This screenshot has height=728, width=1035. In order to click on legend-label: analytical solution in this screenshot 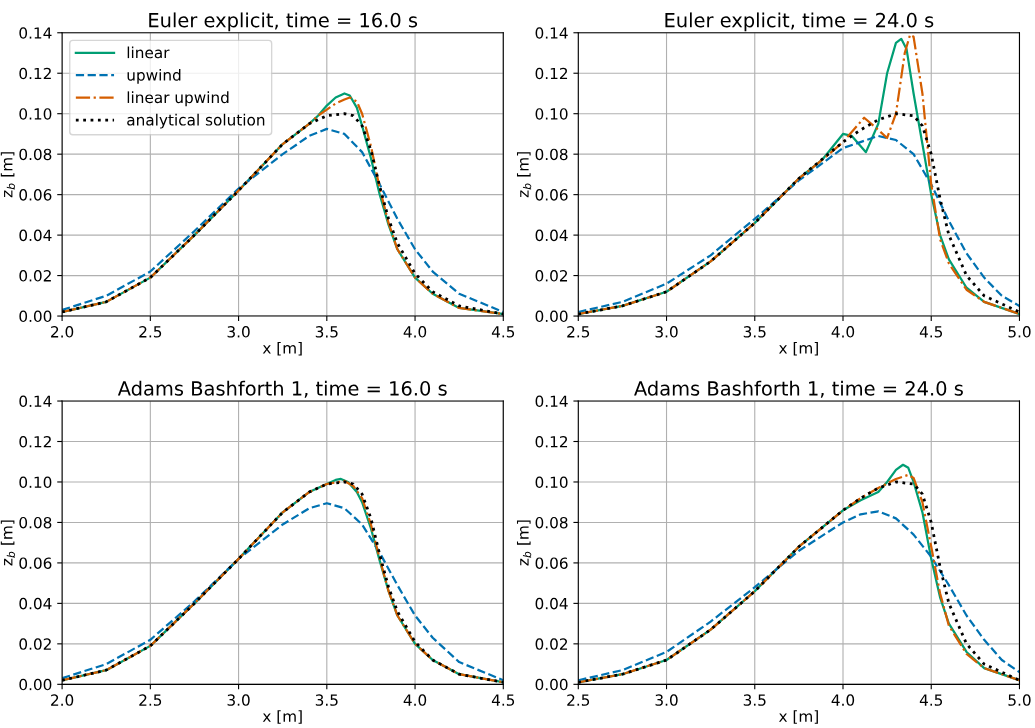, I will do `click(196, 121)`.